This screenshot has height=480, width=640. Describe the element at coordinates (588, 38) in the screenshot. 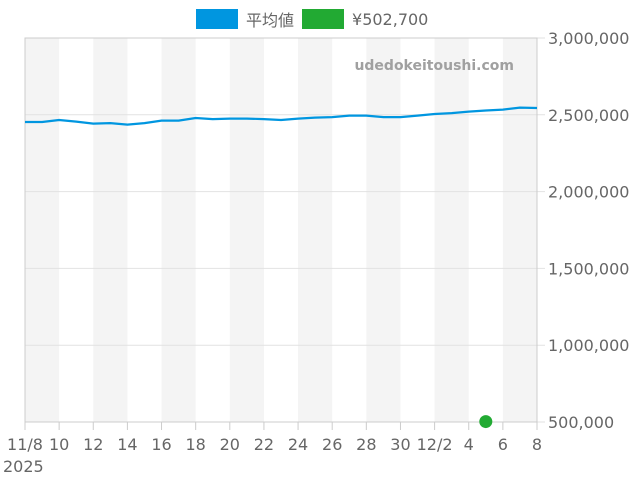

I see `y-tick-label: 3,000,000` at that location.